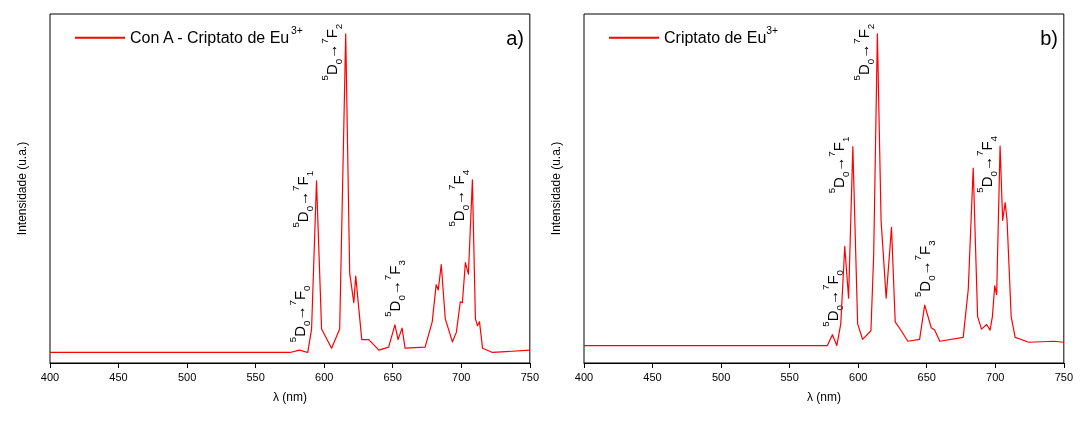 The width and height of the screenshot is (1084, 421). What do you see at coordinates (1049, 38) in the screenshot?
I see `annotation: b)` at bounding box center [1049, 38].